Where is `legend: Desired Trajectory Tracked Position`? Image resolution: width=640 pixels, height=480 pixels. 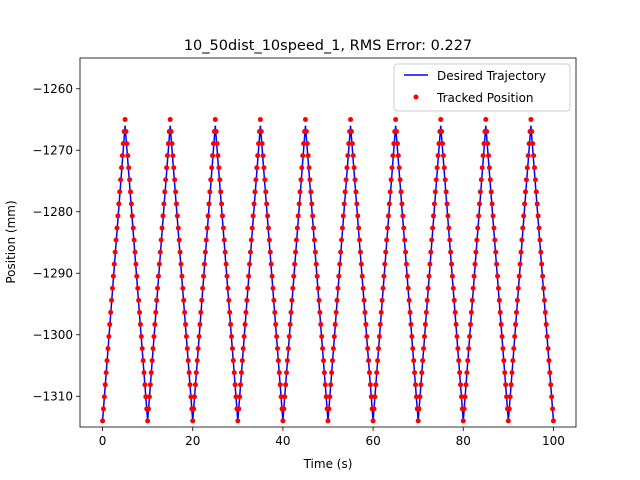 legend: Desired Trajectory Tracked Position is located at coordinates (482, 87).